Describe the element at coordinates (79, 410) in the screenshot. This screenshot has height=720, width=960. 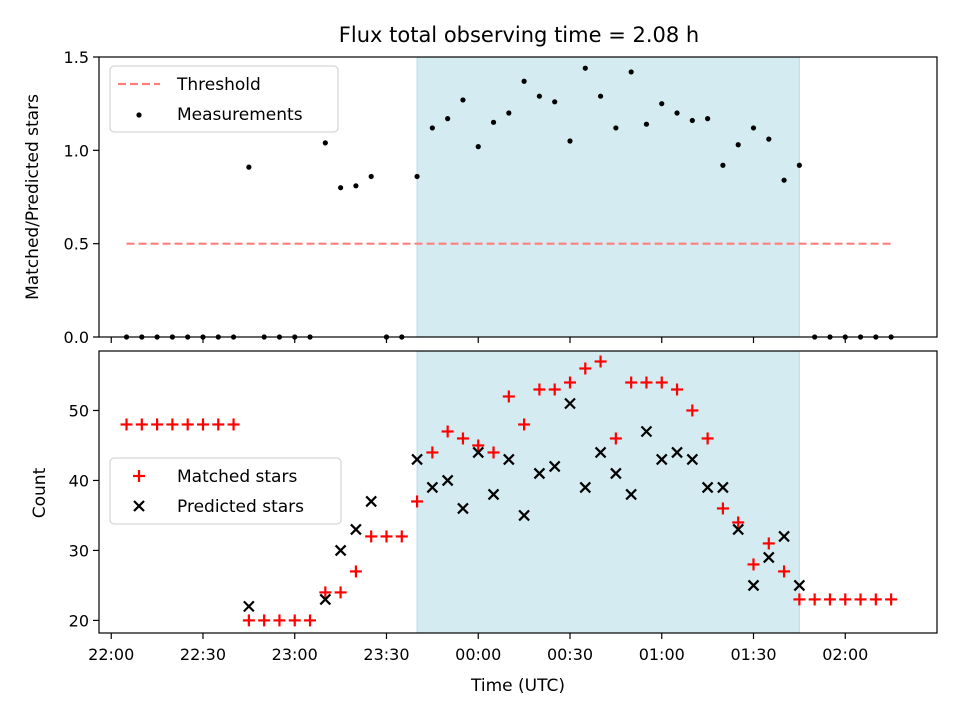
I see `bottom-y-tick-label: 50` at that location.